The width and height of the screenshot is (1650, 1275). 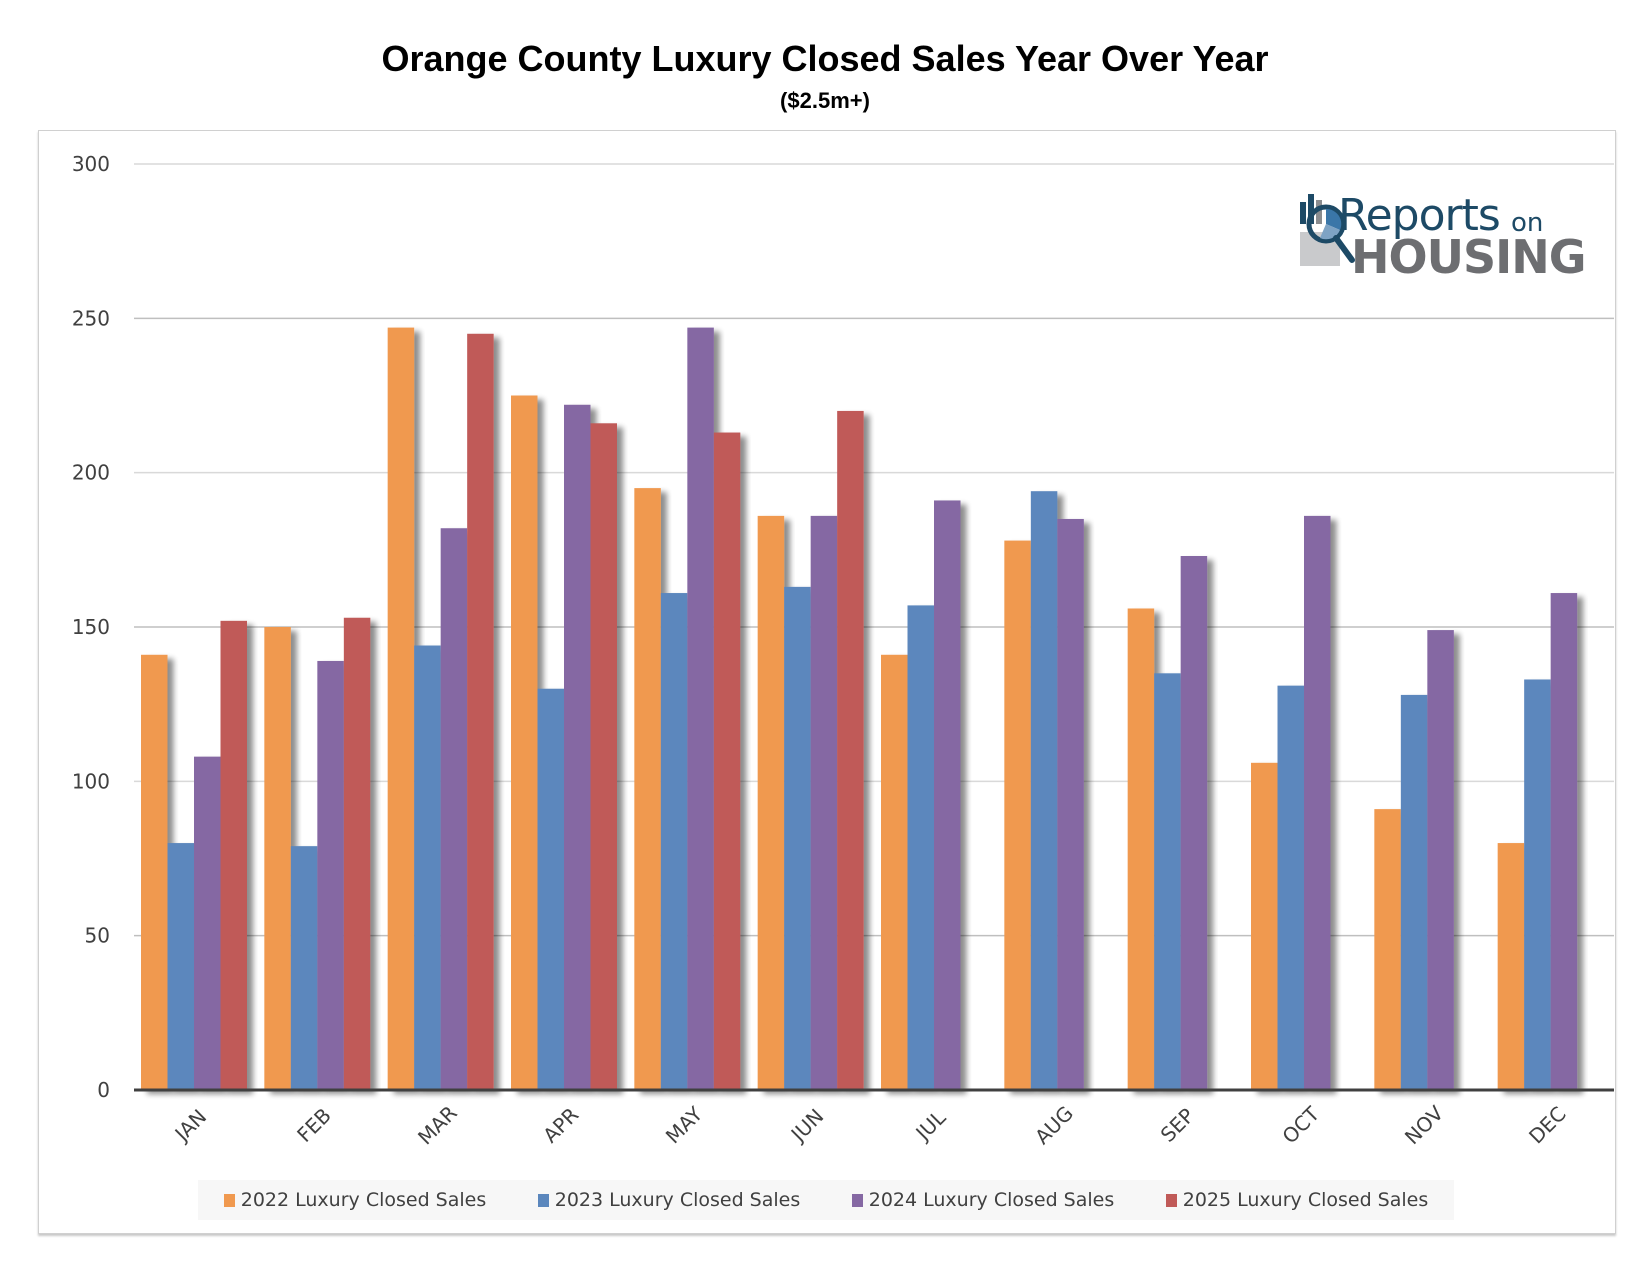 I want to click on y-tick-label: 50, so click(x=97, y=936).